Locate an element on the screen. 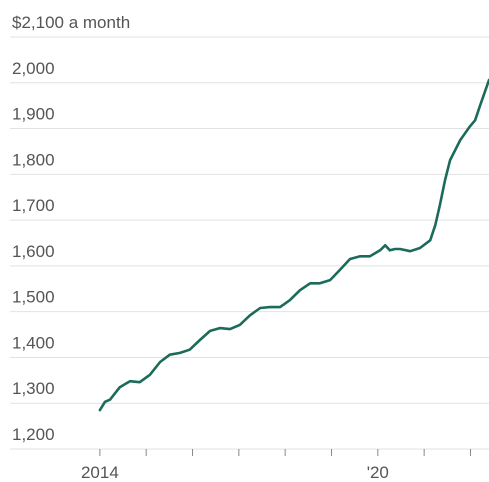 This screenshot has width=489, height=482. y-tick-label: 1,800 is located at coordinates (33, 159).